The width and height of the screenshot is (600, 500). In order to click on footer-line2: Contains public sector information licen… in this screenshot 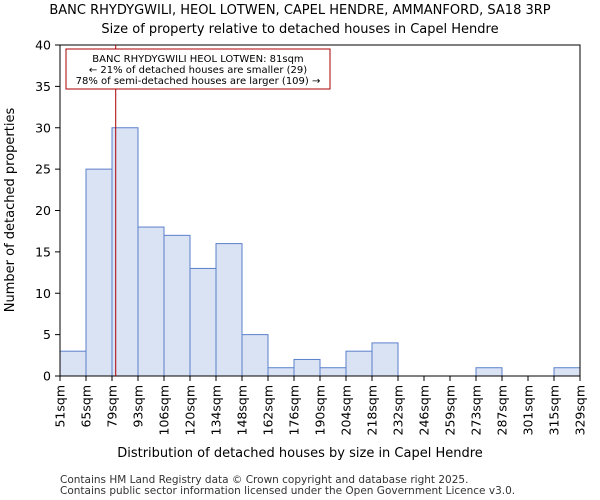, I will do `click(287, 491)`.